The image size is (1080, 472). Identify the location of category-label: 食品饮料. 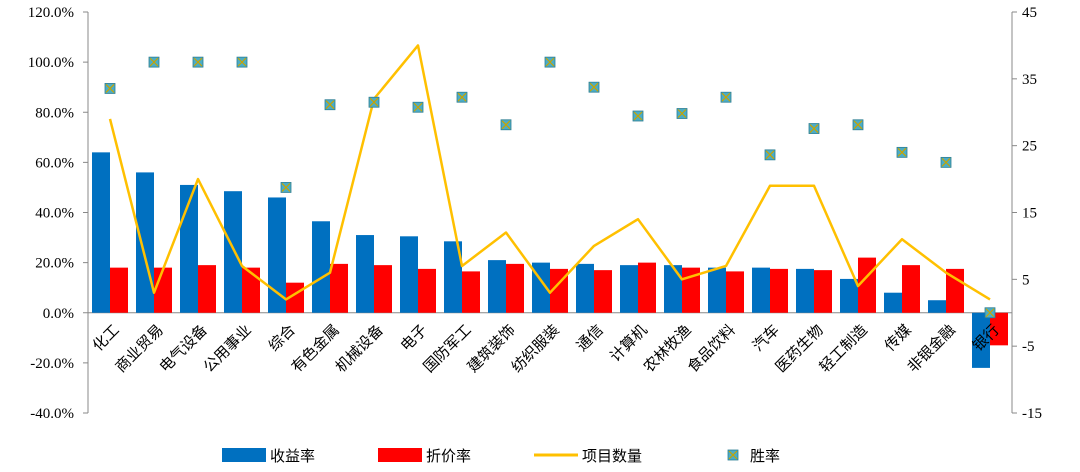
(711, 348).